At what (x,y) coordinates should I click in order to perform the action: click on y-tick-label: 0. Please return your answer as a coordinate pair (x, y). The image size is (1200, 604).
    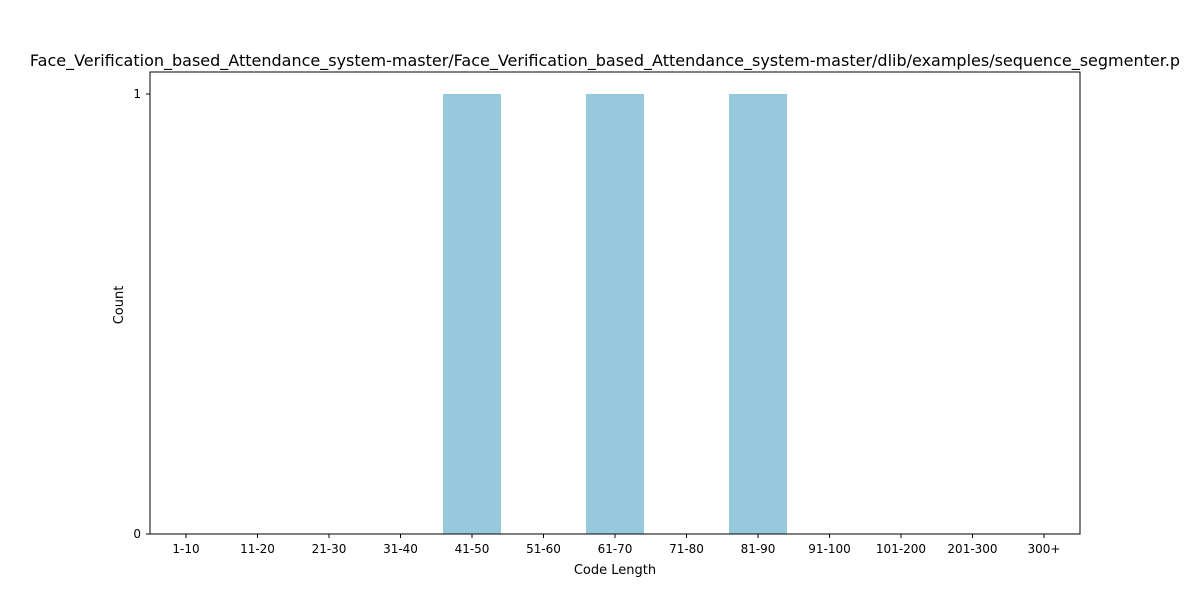
    Looking at the image, I should click on (137, 534).